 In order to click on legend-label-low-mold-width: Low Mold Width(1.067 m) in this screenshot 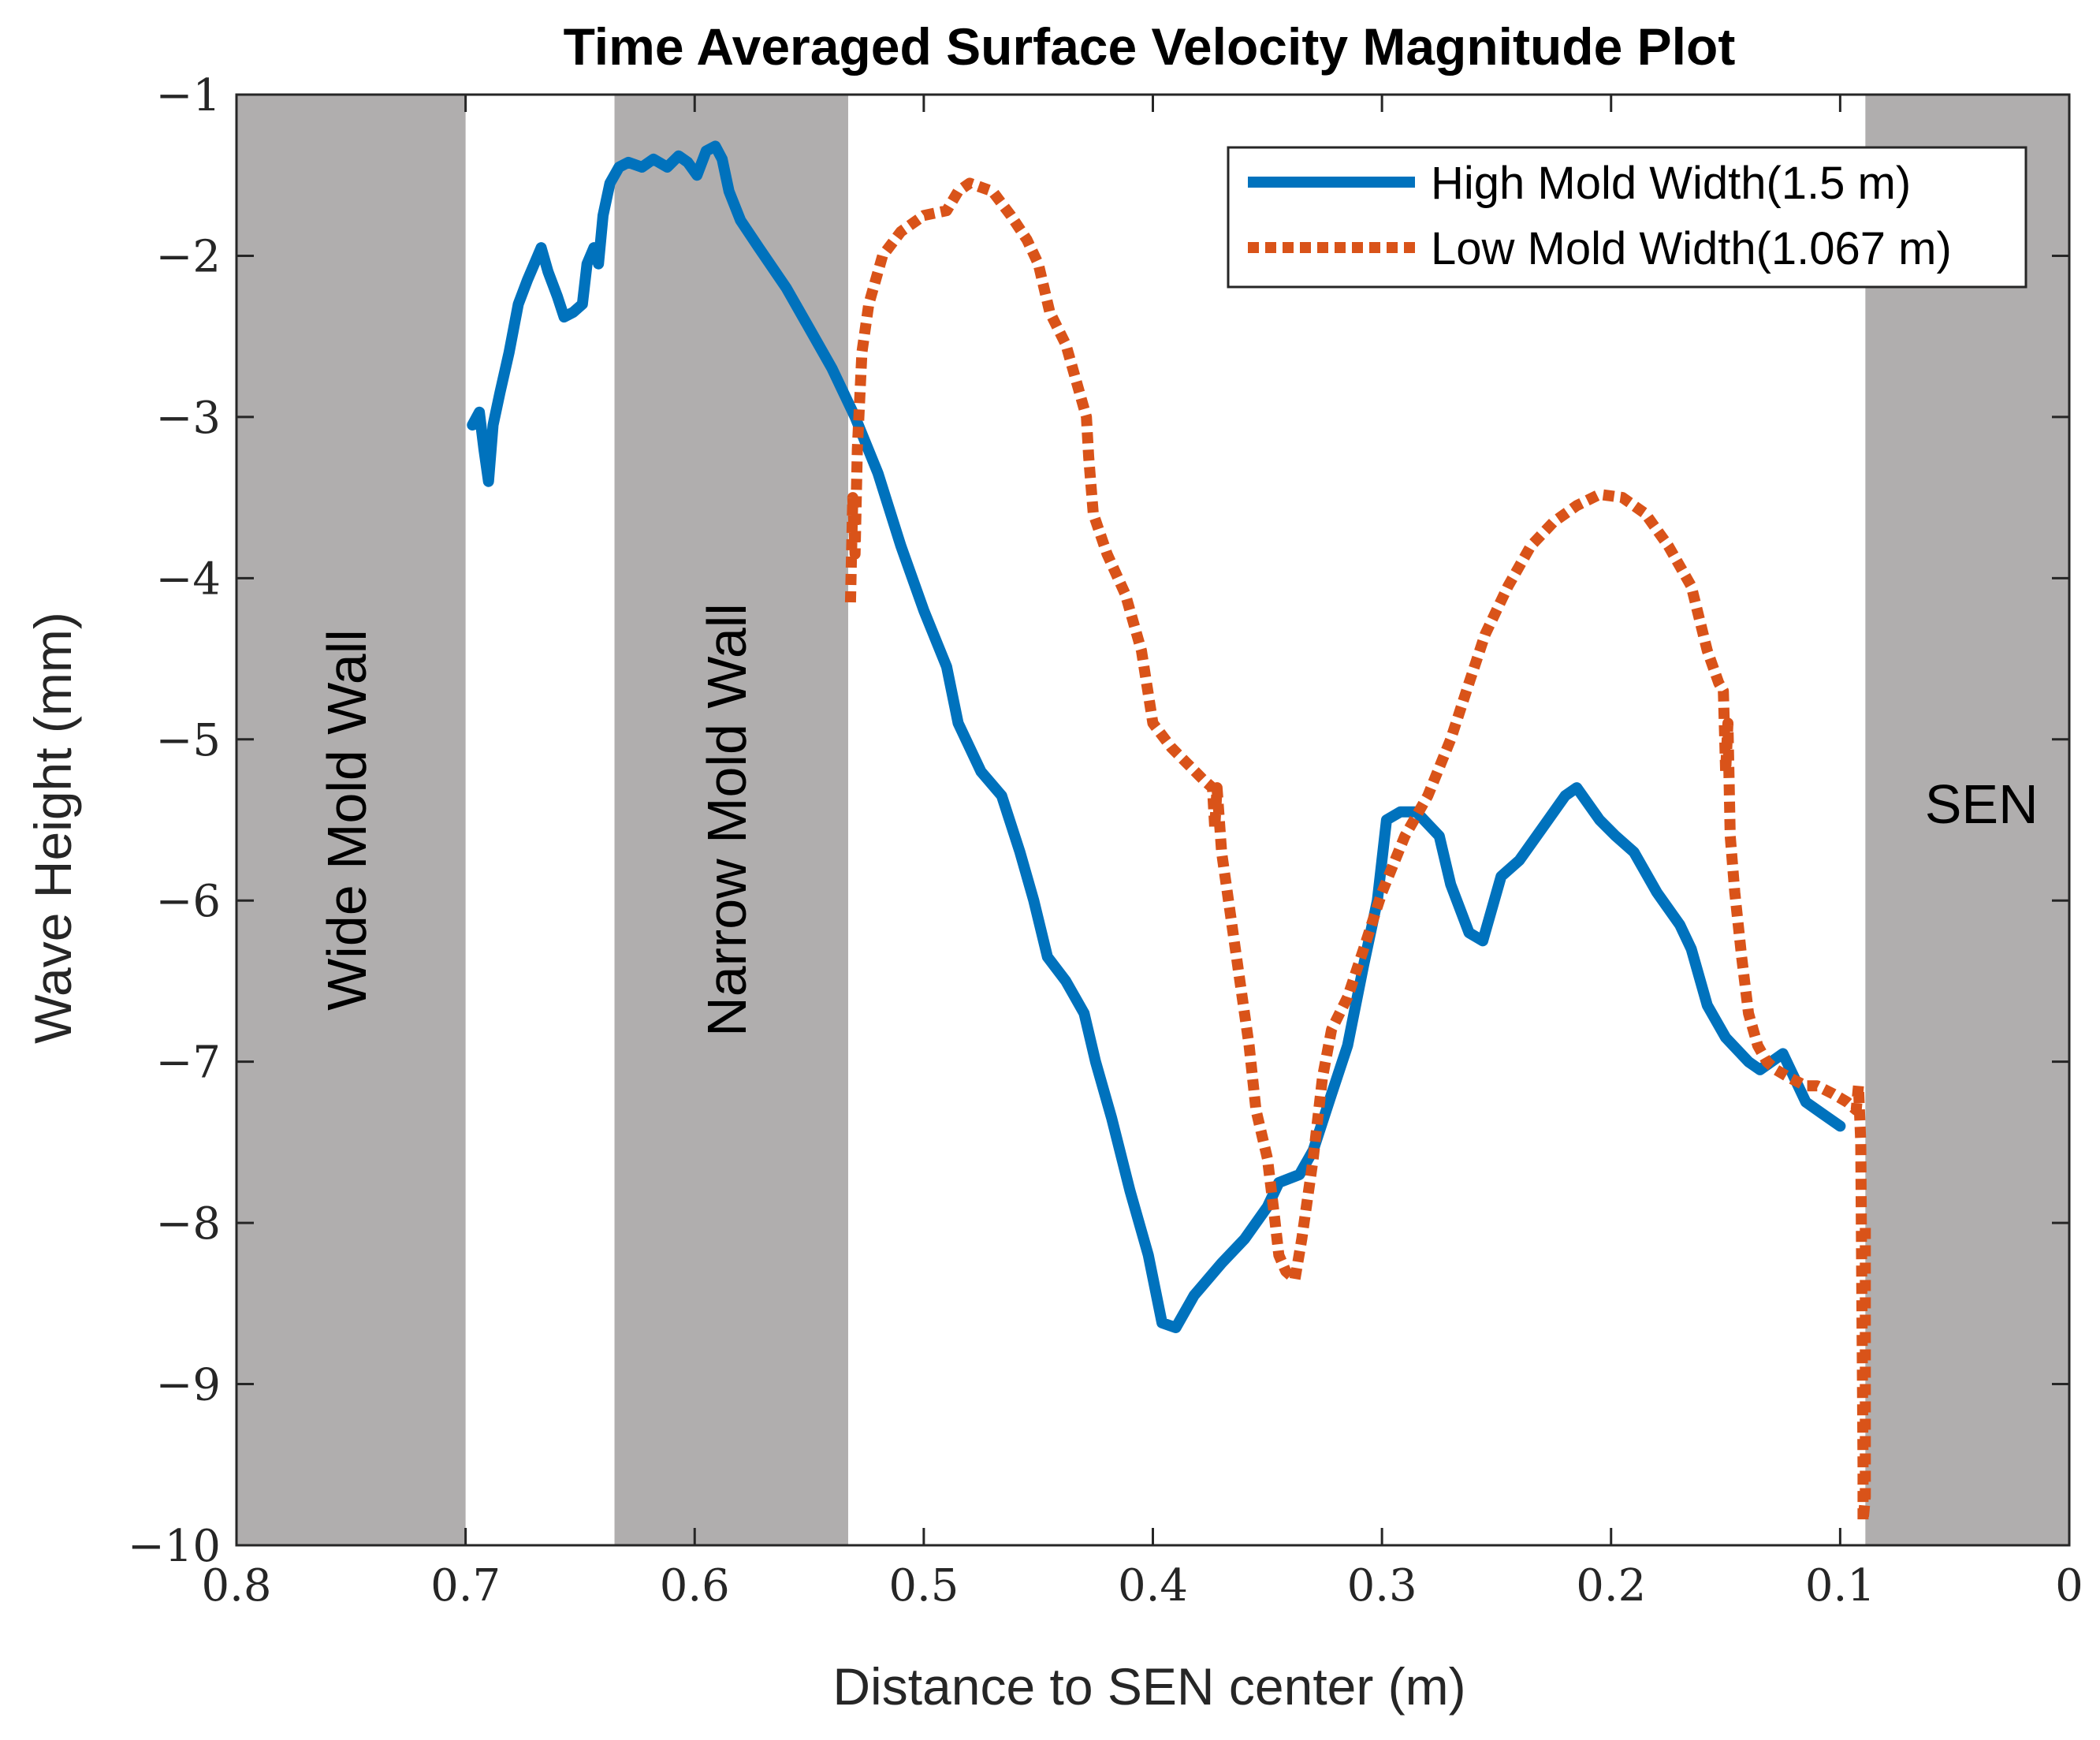, I will do `click(1691, 249)`.